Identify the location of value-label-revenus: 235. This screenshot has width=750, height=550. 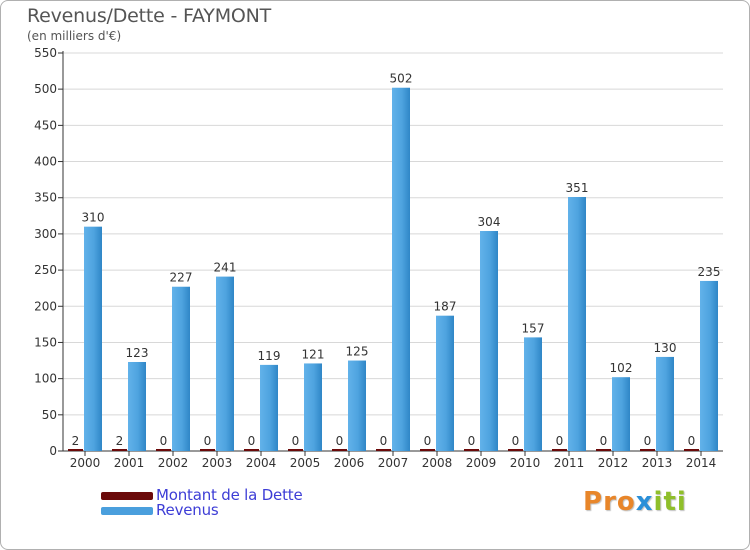
(709, 272).